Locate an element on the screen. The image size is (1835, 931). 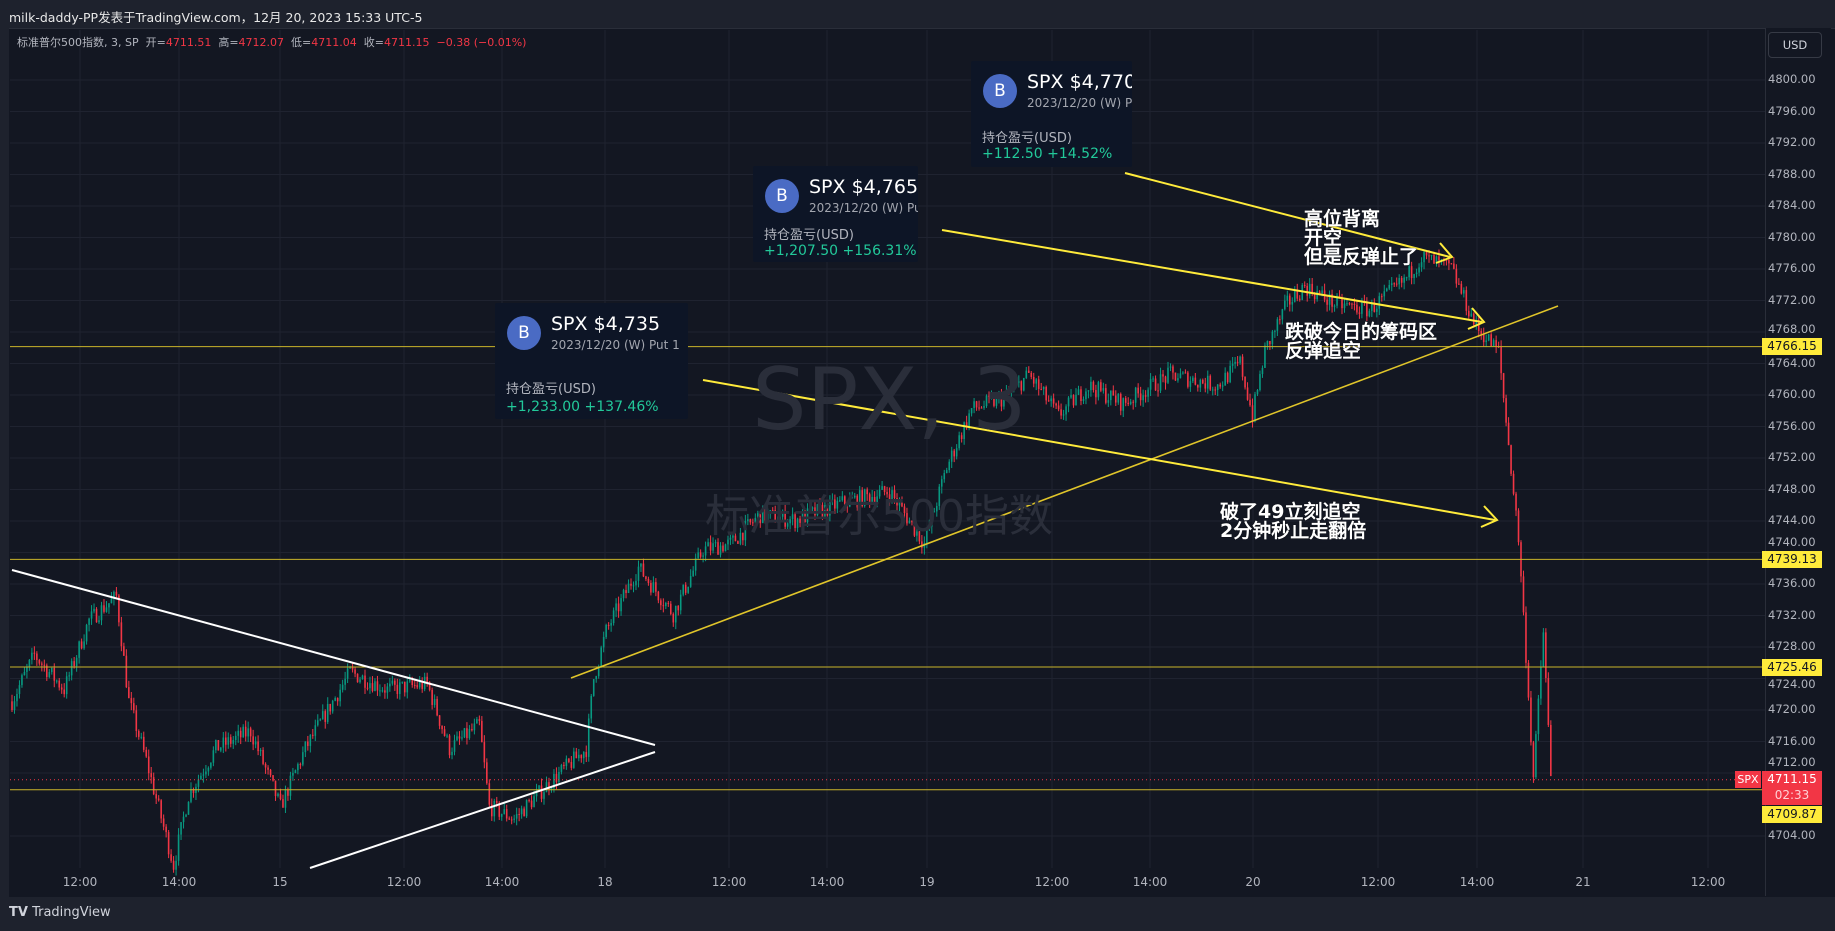
time-tick-label: 18 is located at coordinates (605, 882).